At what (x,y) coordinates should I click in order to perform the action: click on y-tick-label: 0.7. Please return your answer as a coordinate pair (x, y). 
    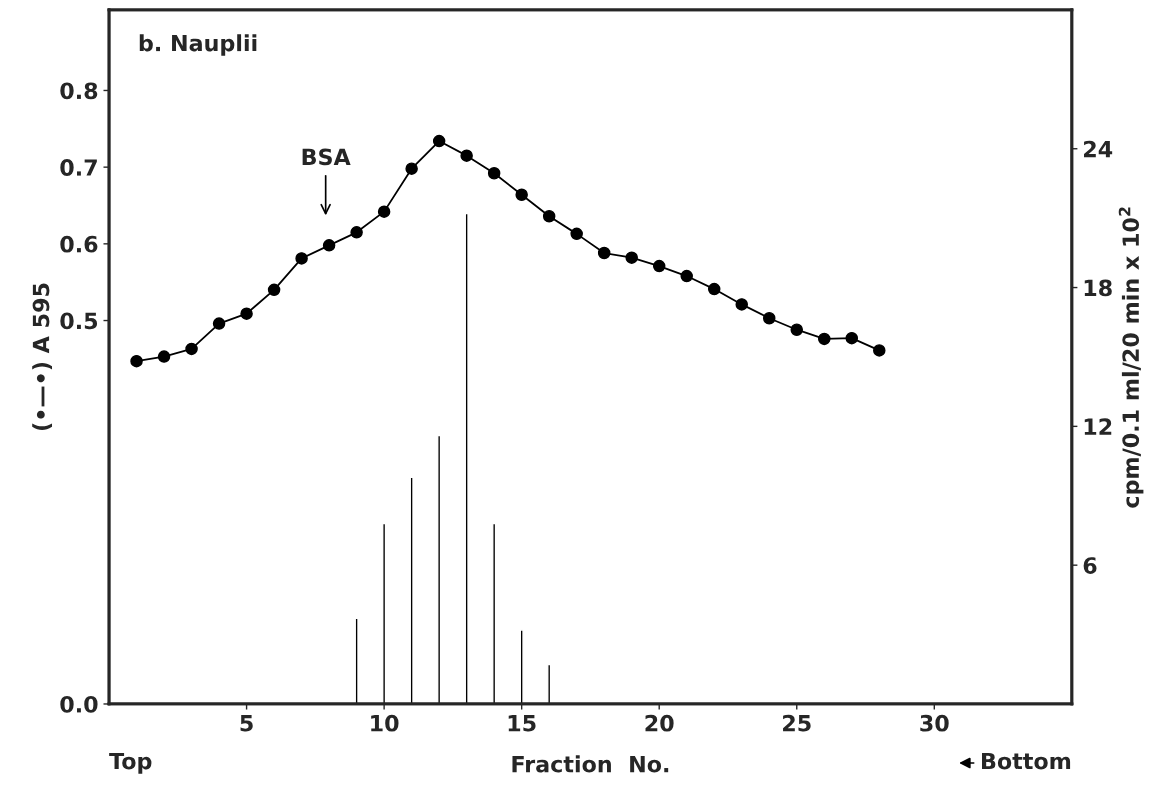
    Looking at the image, I should click on (78, 167).